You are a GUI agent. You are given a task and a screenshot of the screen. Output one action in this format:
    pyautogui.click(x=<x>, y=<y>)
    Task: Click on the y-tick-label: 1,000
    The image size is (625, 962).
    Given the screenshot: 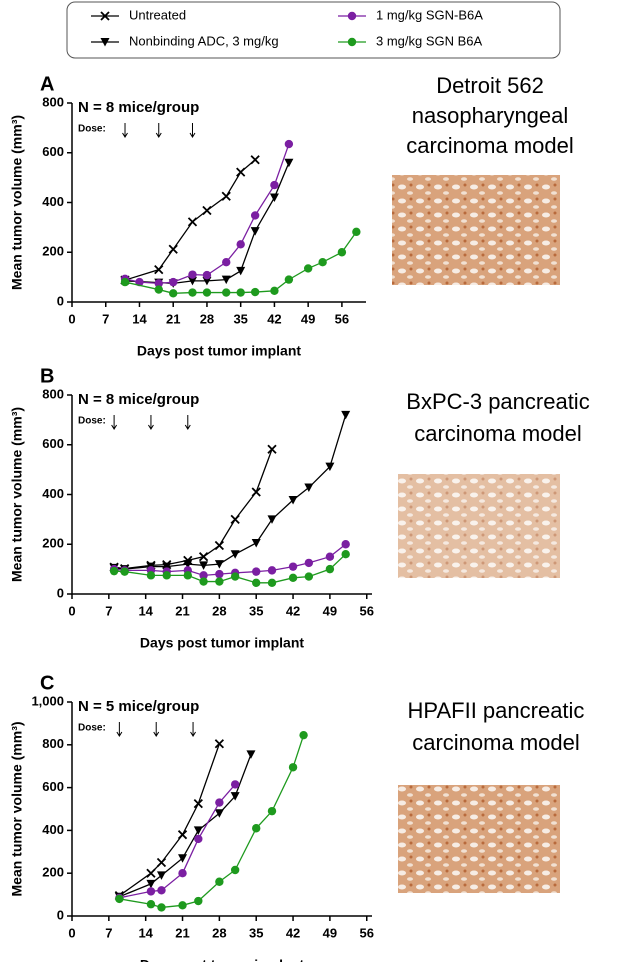 What is the action you would take?
    pyautogui.click(x=47, y=700)
    